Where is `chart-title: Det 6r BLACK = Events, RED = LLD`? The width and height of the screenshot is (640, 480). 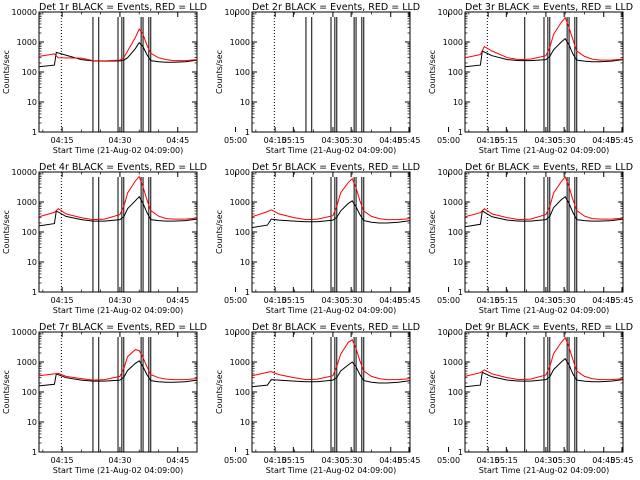 chart-title: Det 6r BLACK = Events, RED = LLD is located at coordinates (549, 167).